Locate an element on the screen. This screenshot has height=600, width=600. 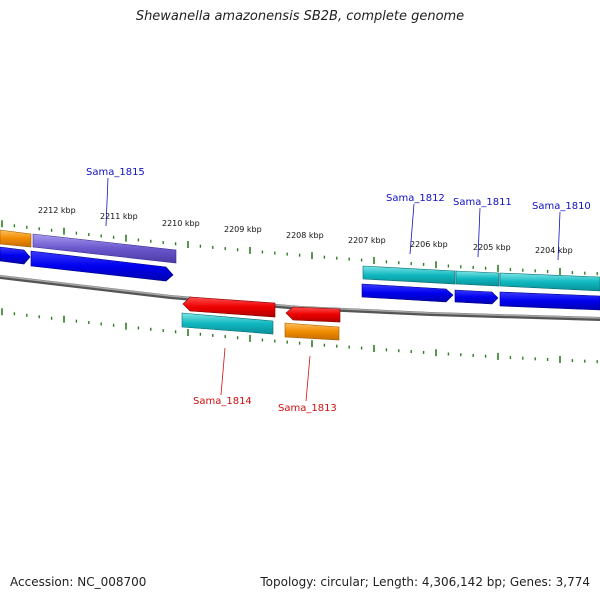
scale-label: 2210 kbp is located at coordinates (181, 223).